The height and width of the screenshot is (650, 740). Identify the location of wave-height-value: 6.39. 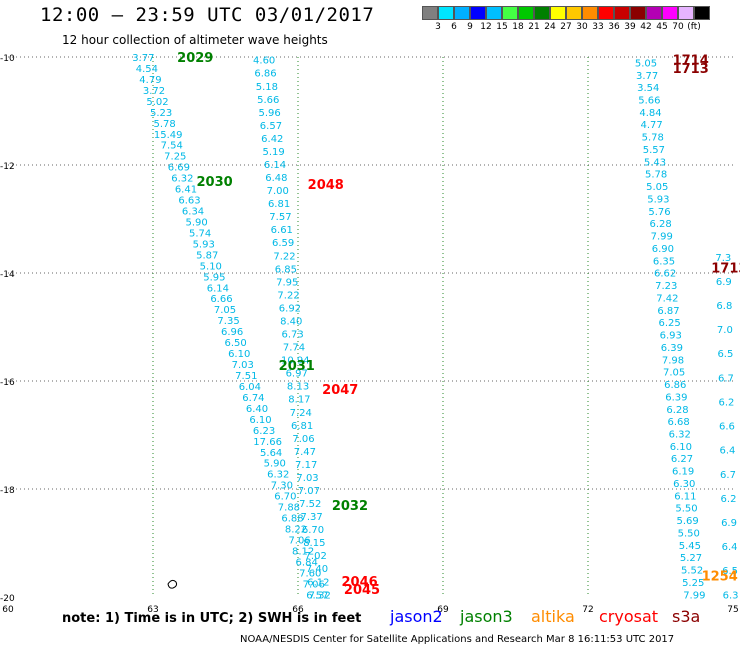
(672, 348).